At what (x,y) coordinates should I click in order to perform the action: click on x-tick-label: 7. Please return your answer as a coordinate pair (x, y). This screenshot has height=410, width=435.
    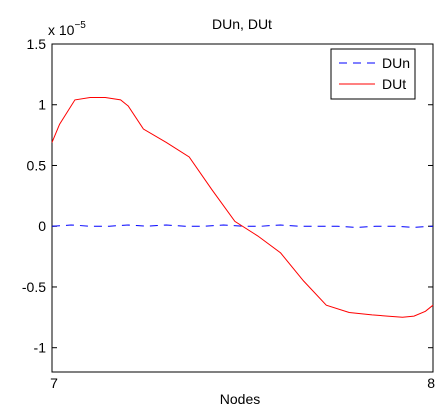
    Looking at the image, I should click on (54, 383).